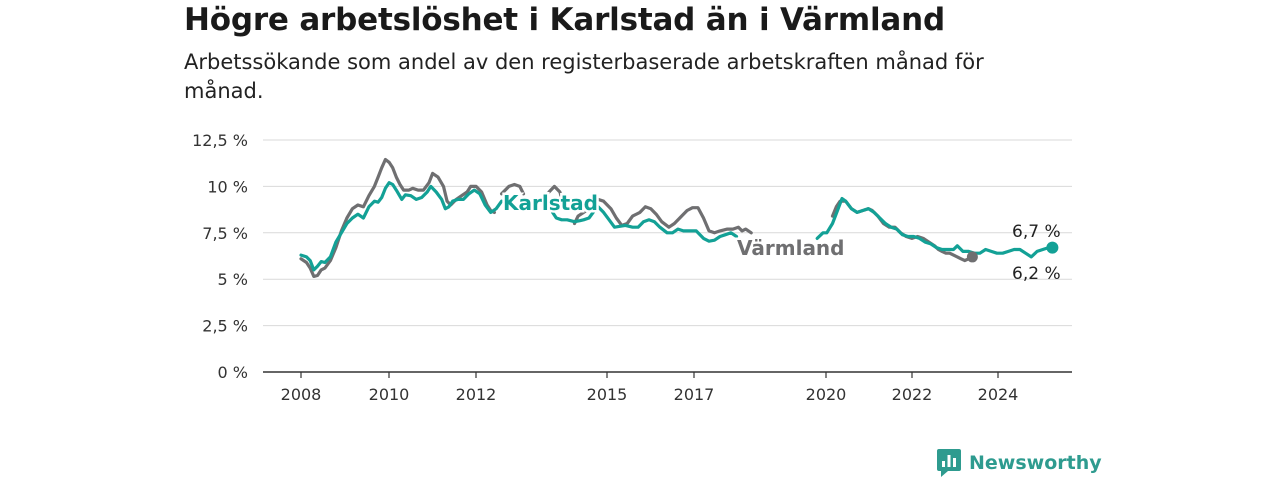  I want to click on x-tick-label: 2015, so click(607, 394).